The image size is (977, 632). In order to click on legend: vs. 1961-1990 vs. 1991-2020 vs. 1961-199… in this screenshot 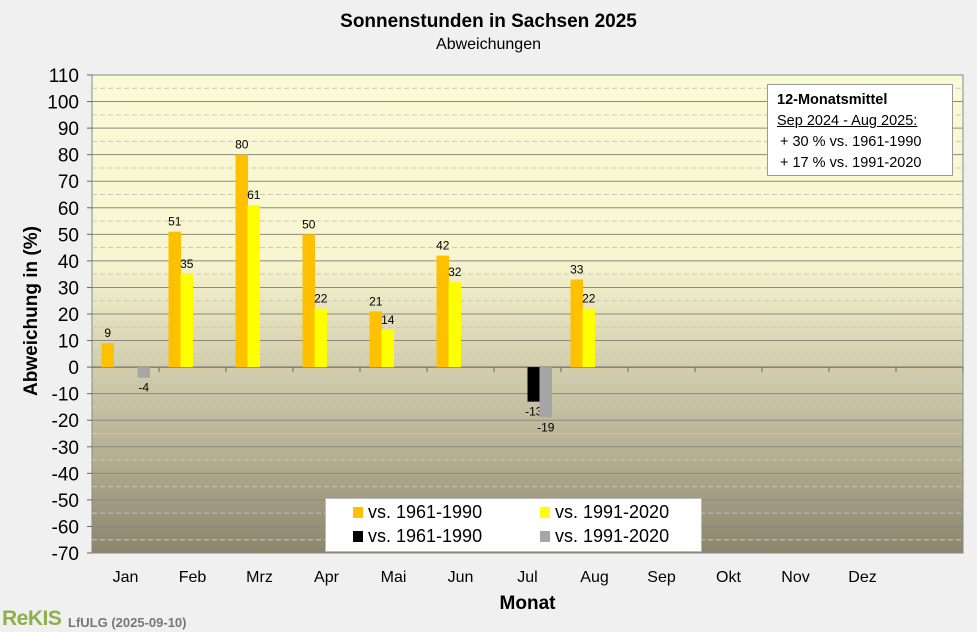, I will do `click(513, 525)`.